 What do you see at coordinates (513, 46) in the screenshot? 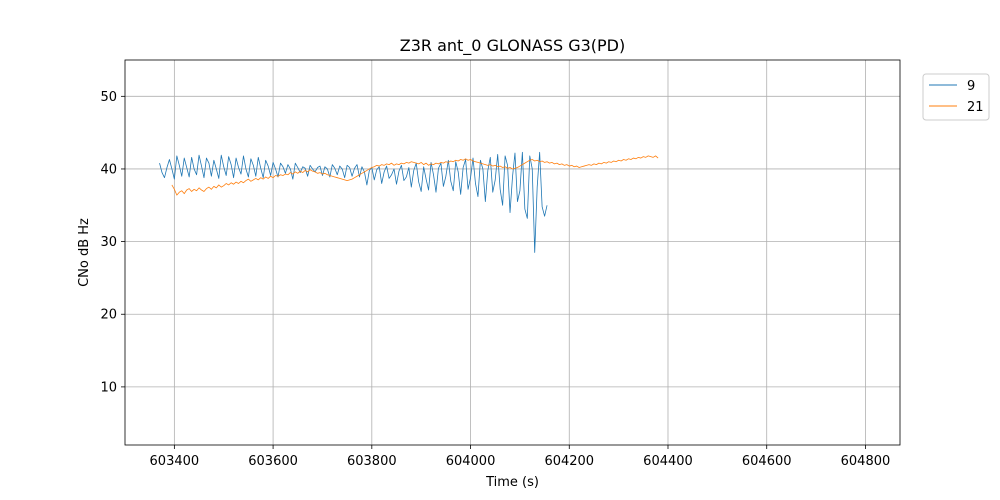
I see `chart-title: Z3R ant_0 GLONASS G3(PD)` at bounding box center [513, 46].